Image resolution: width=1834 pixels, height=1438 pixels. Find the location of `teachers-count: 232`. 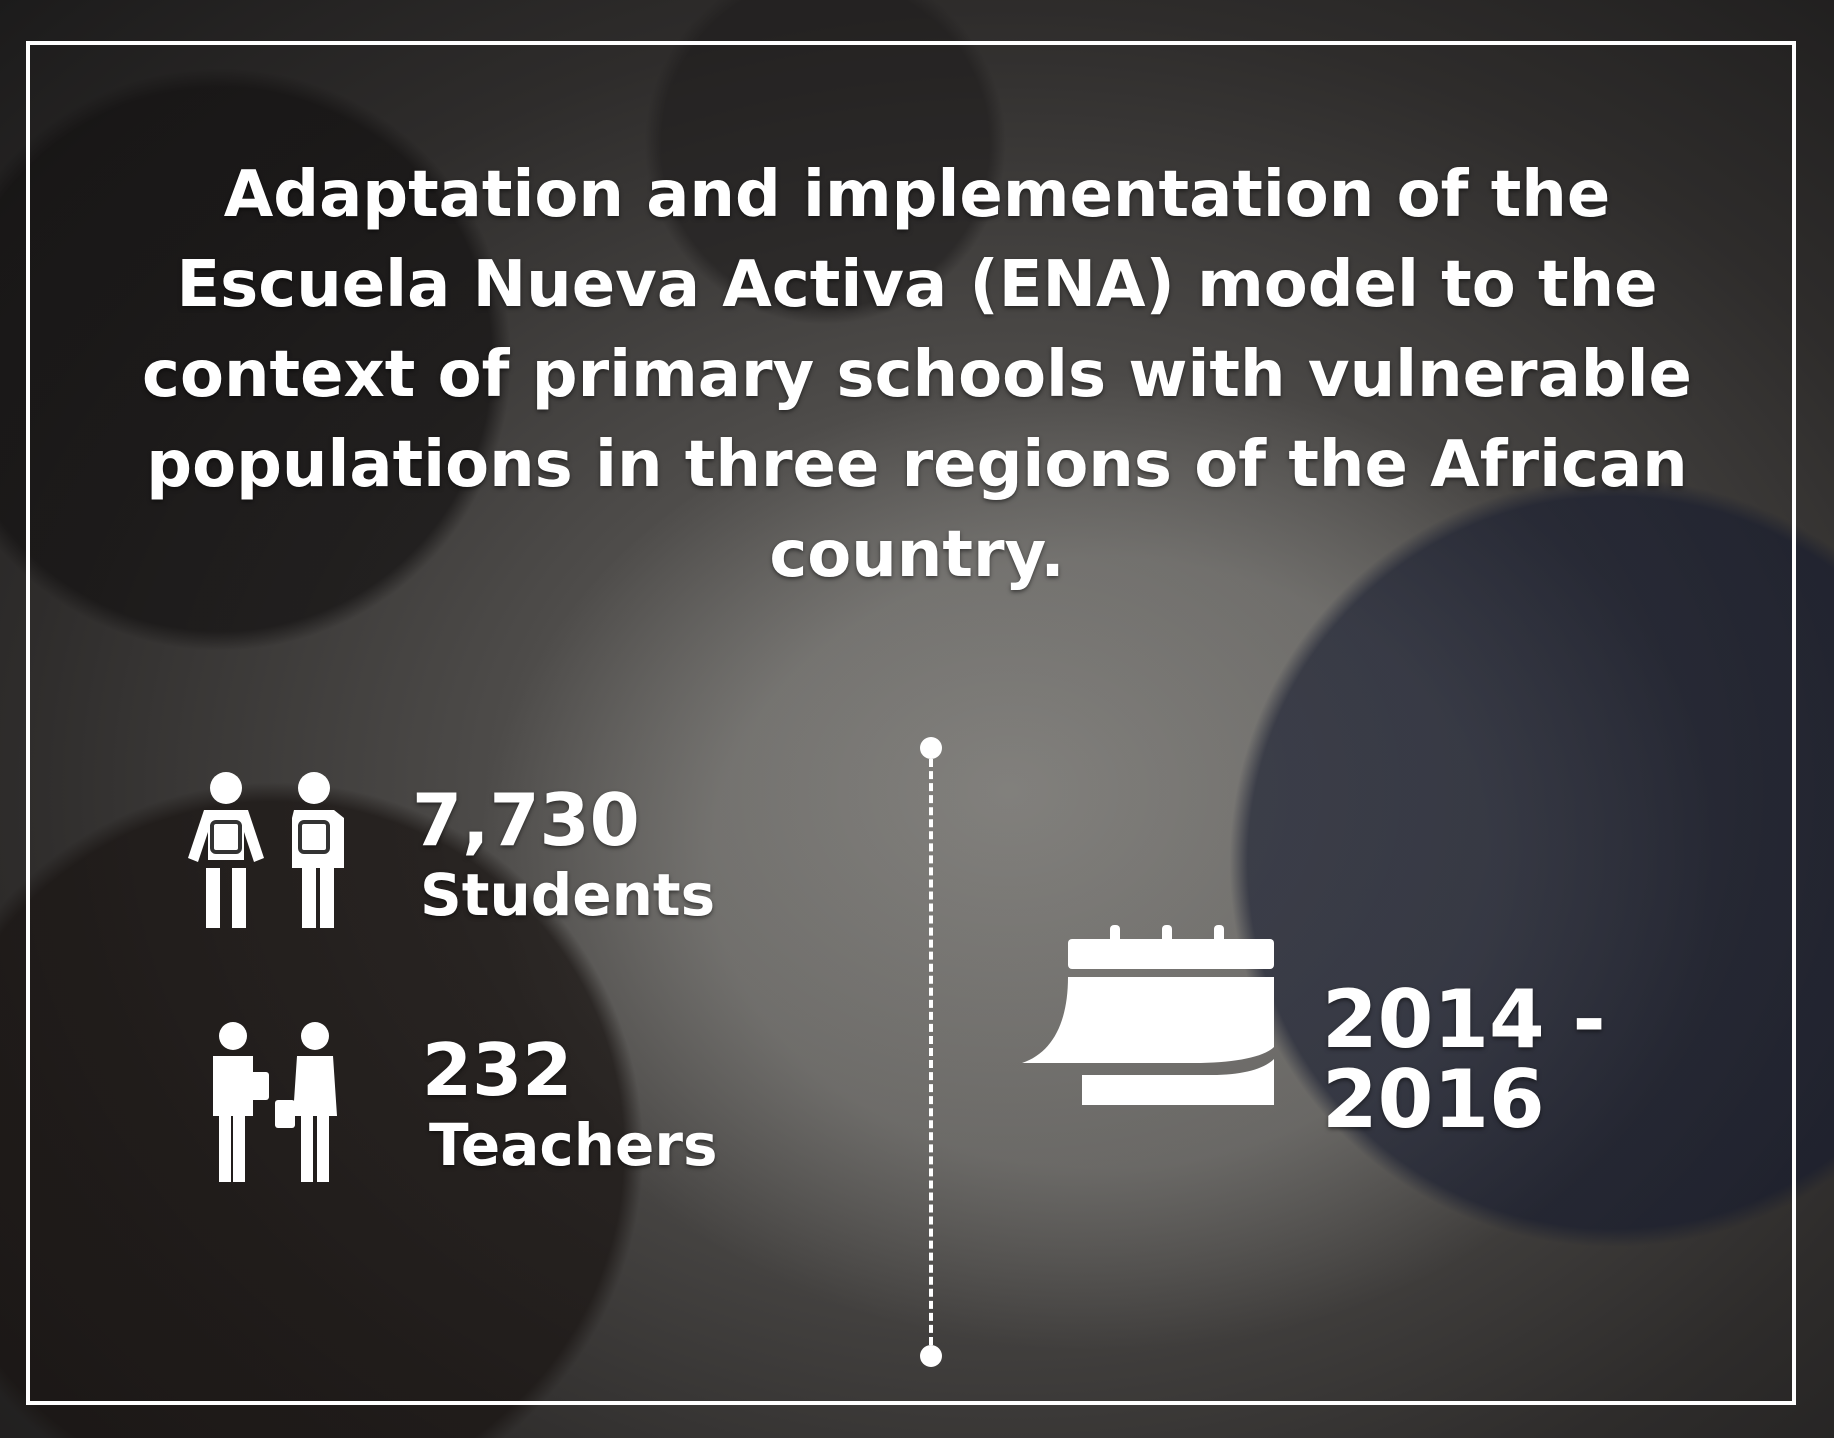

teachers-count: 232 is located at coordinates (497, 1070).